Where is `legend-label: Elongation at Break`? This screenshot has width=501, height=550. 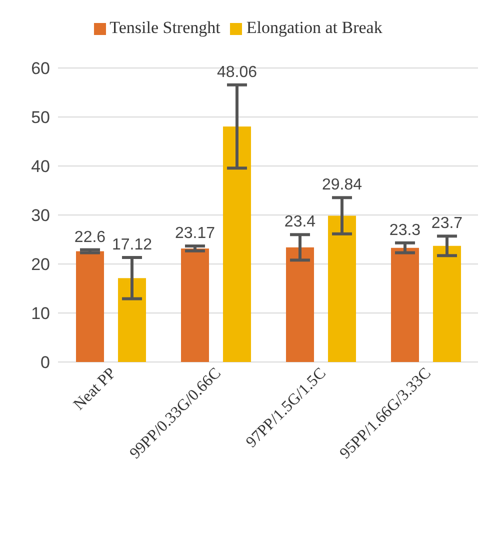 legend-label: Elongation at Break is located at coordinates (314, 27).